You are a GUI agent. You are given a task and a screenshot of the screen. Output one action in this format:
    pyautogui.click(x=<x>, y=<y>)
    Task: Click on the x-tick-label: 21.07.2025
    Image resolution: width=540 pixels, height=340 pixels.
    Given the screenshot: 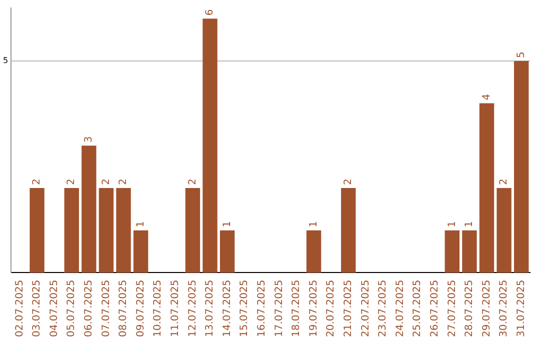 What is the action you would take?
    pyautogui.click(x=348, y=309)
    